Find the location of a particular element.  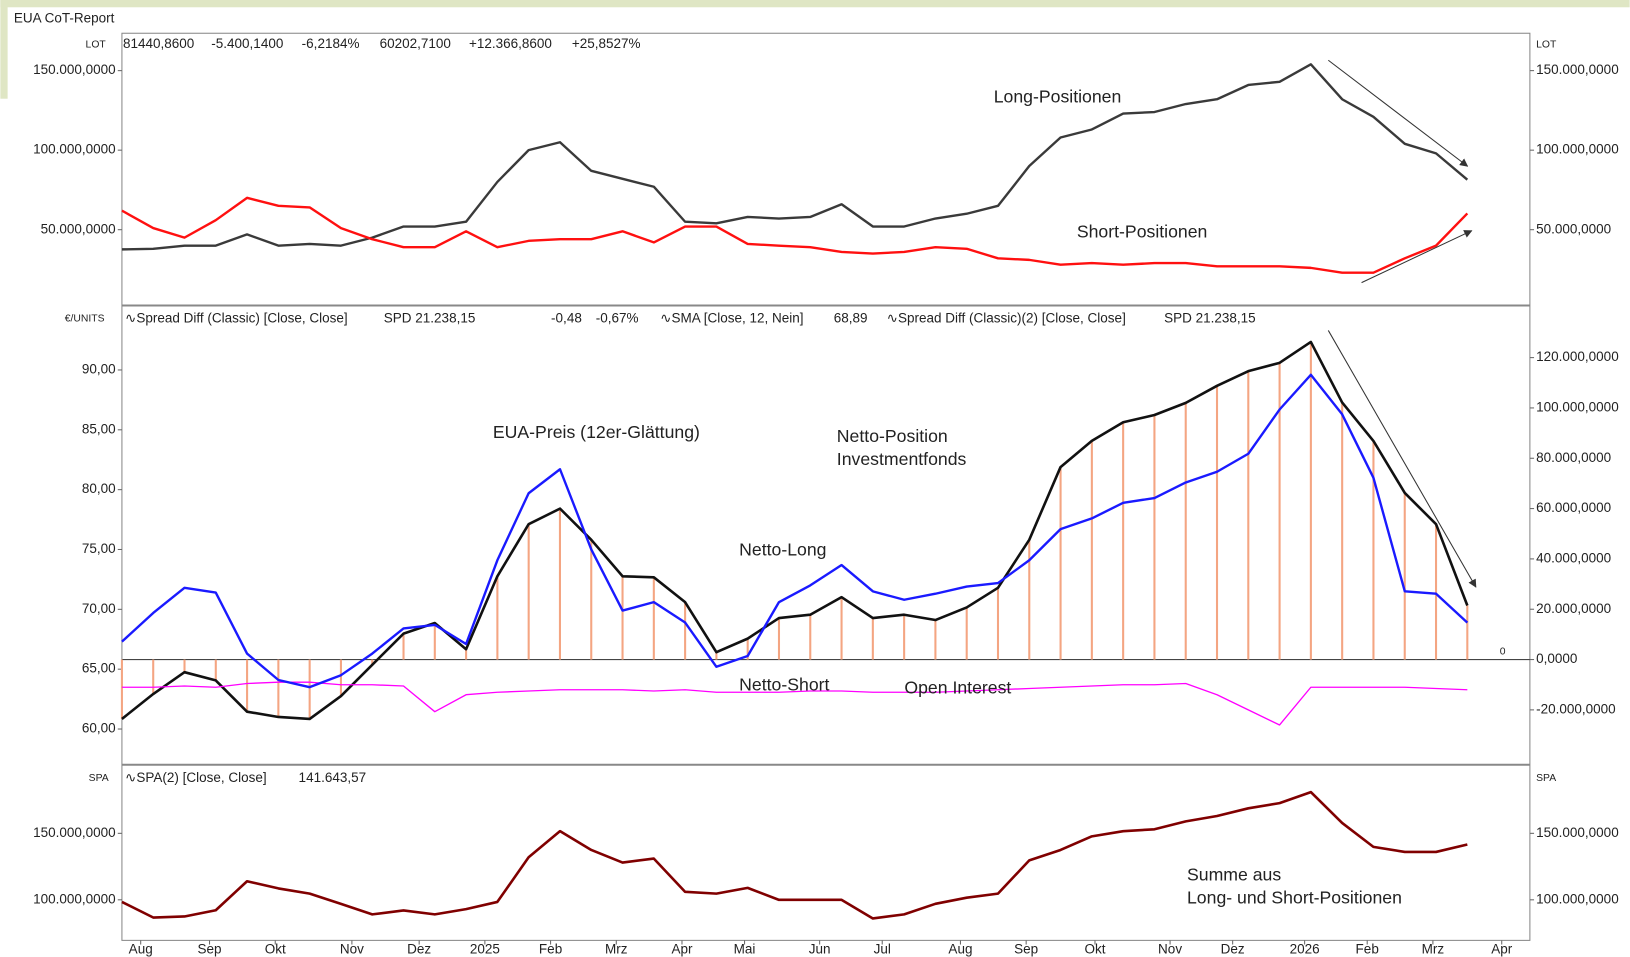

series-label: Long-Positionen is located at coordinates (1058, 96).